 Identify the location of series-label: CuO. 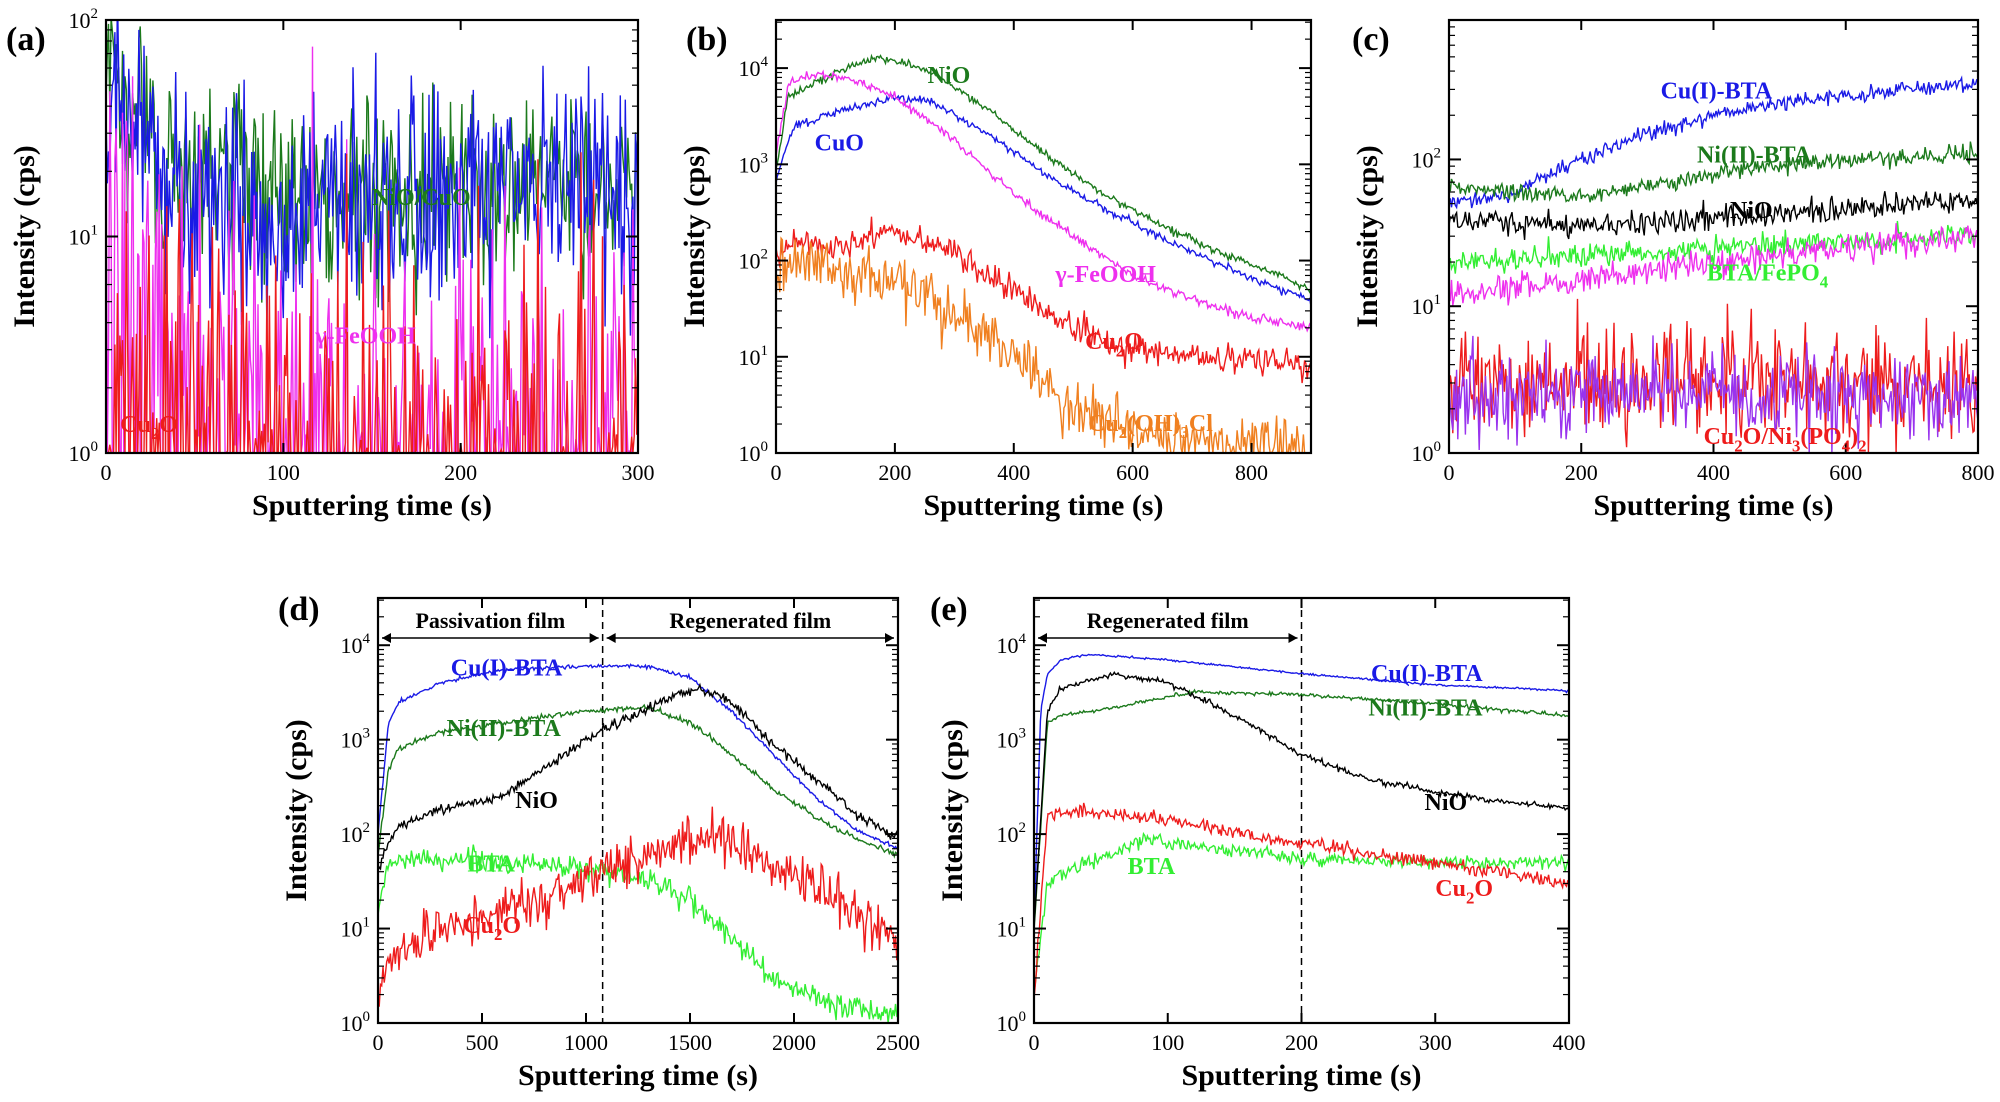
(839, 143).